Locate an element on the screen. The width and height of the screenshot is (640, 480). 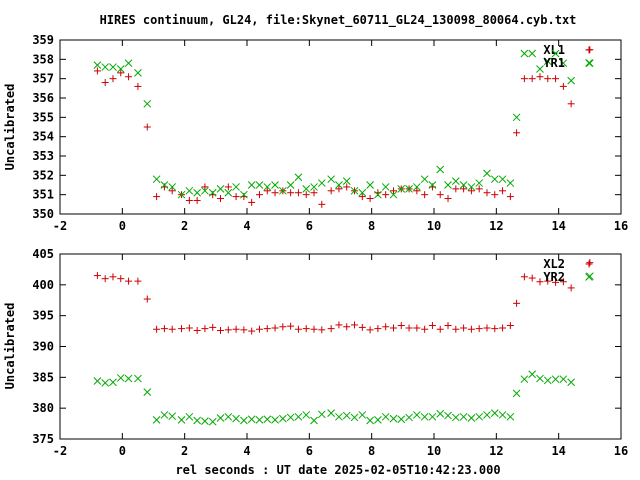
x-tick-label: 8 is located at coordinates (371, 451).